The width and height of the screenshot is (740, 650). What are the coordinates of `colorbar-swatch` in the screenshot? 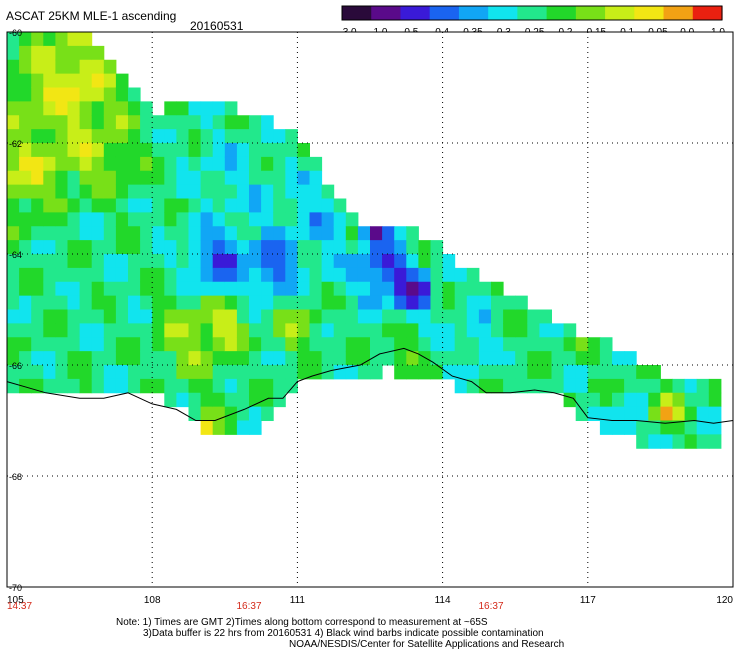 It's located at (357, 13).